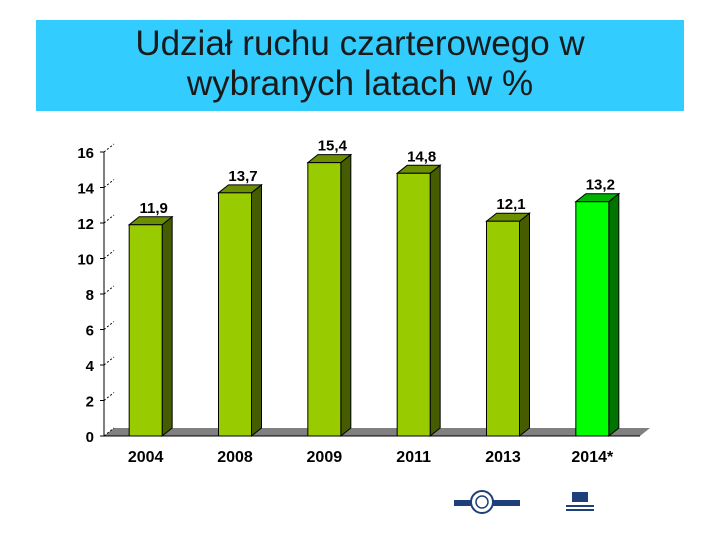 The image size is (720, 540). Describe the element at coordinates (333, 146) in the screenshot. I see `data-label-2009: 15,4` at that location.